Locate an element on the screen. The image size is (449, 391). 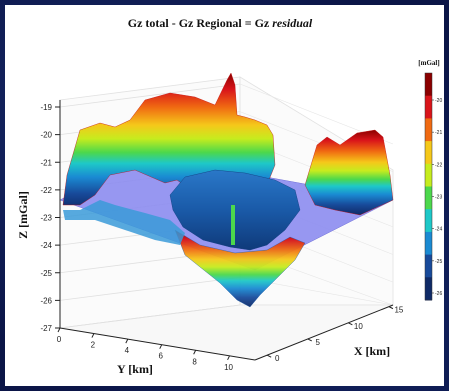
colorbar-tick-label: -20 is located at coordinates (438, 101).